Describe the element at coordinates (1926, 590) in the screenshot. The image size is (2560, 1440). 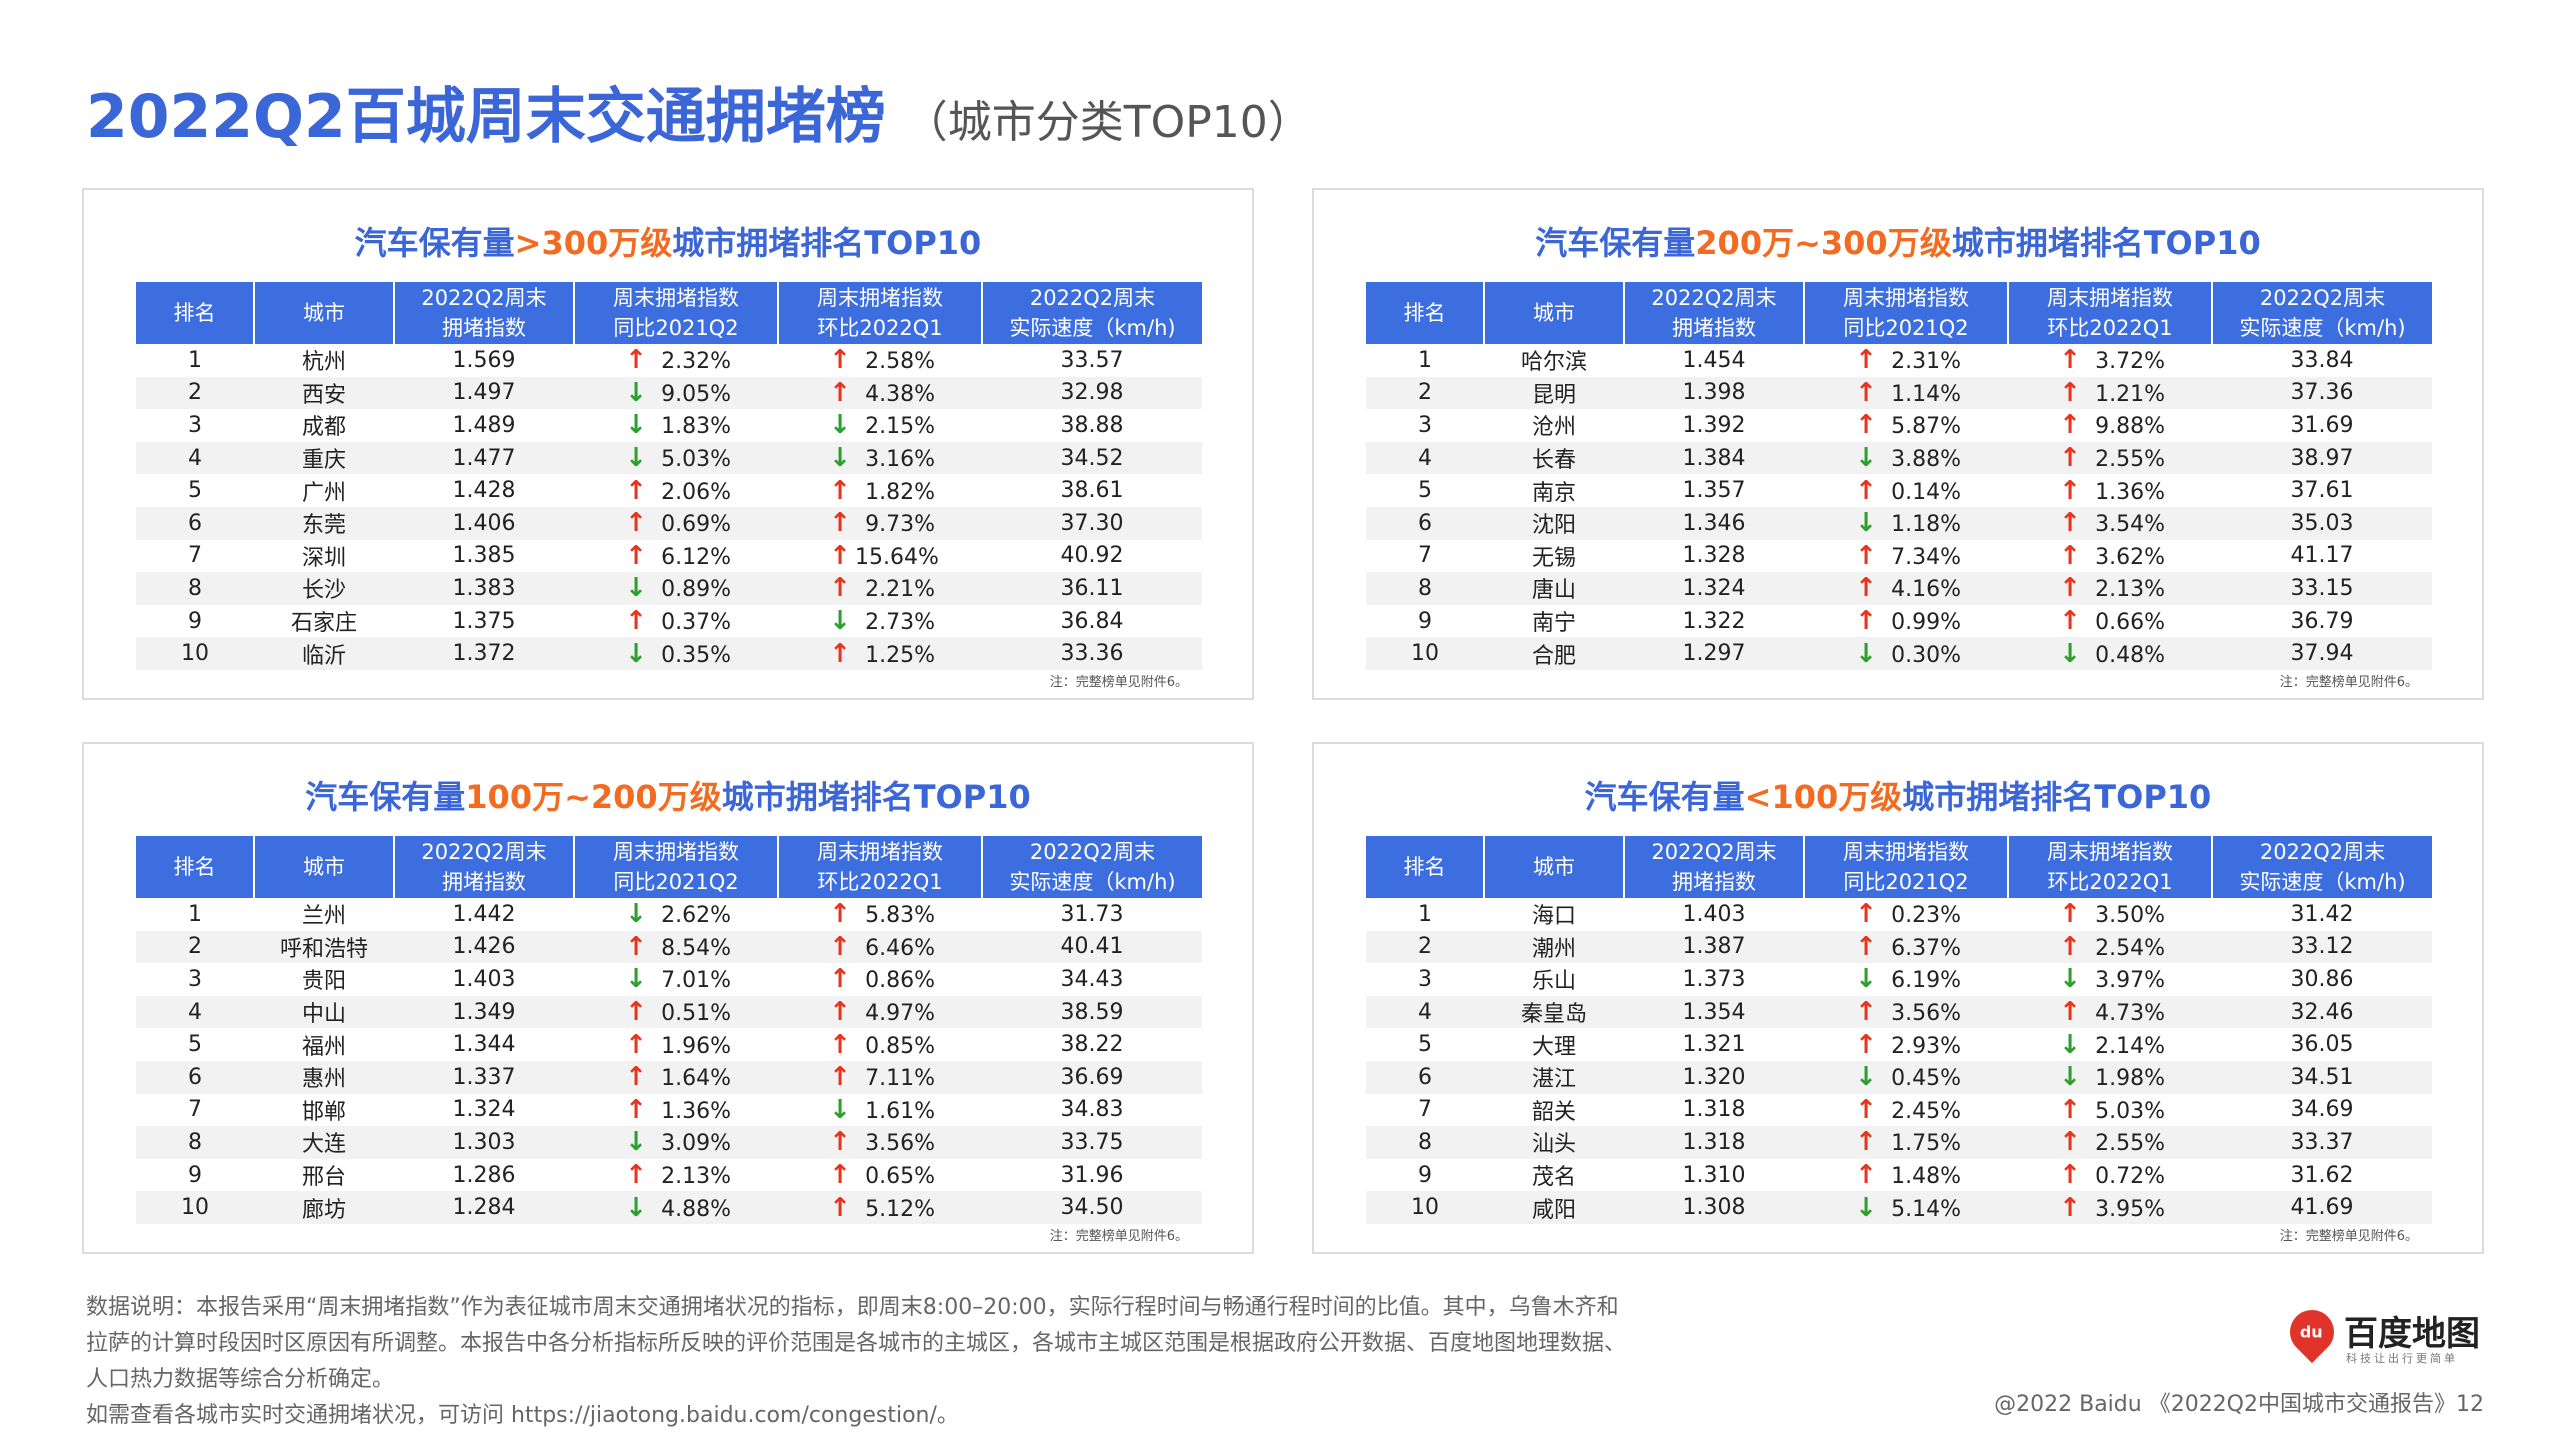
I see `yoy-value: 4.16%` at that location.